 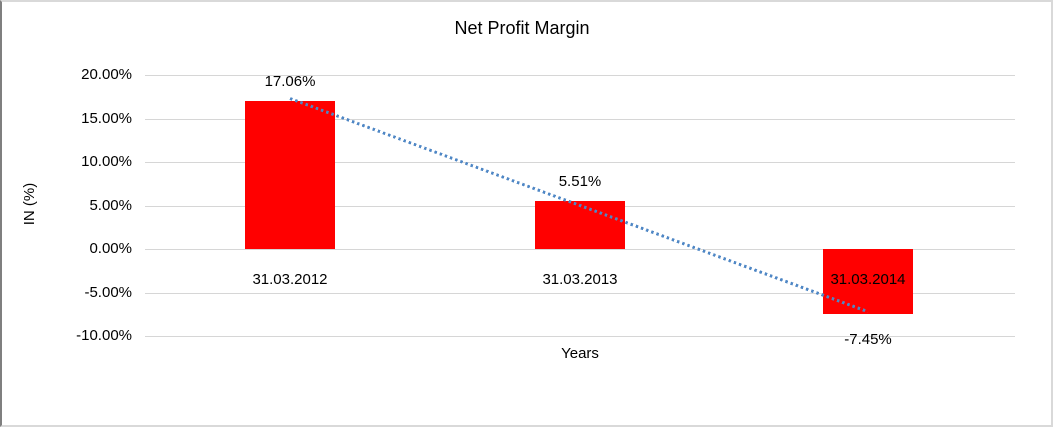 I want to click on bar-value-label: -7.45%, so click(x=868, y=339).